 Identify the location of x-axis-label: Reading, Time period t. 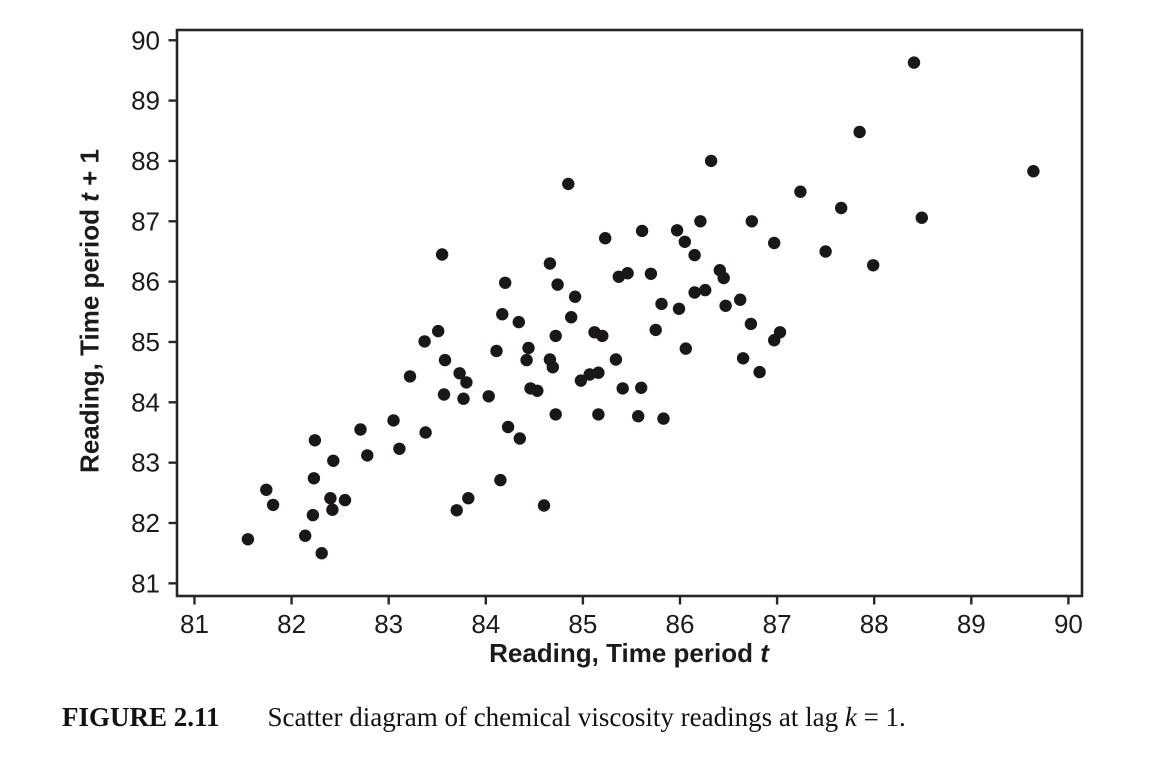
(629, 653).